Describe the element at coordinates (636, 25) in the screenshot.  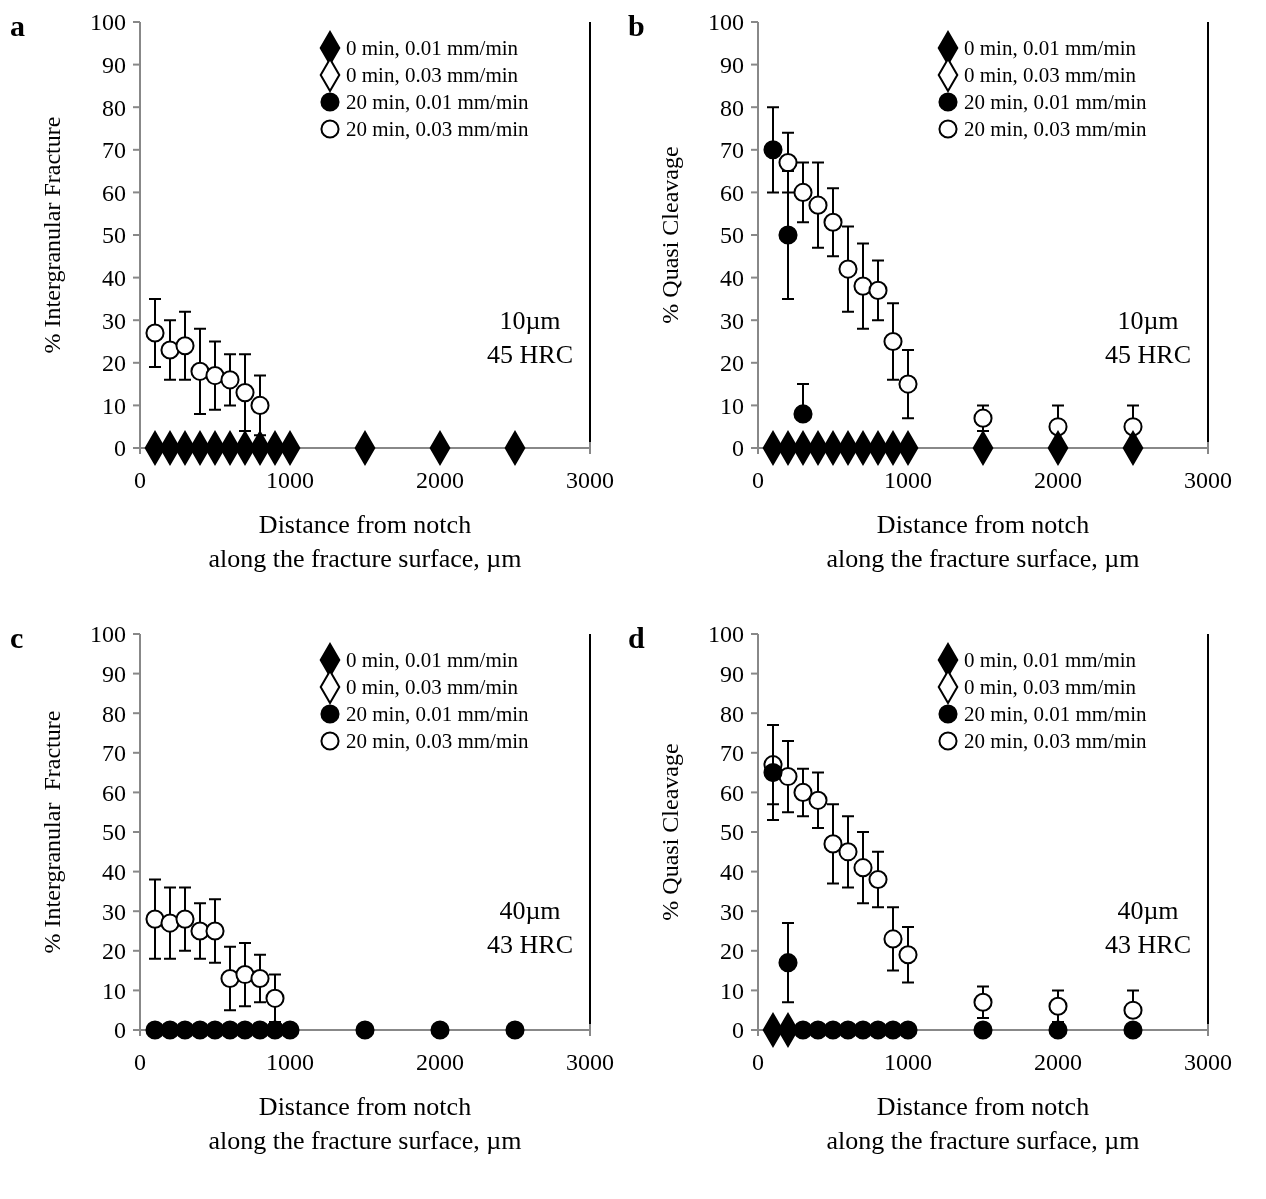
I see `chart-title: b` at that location.